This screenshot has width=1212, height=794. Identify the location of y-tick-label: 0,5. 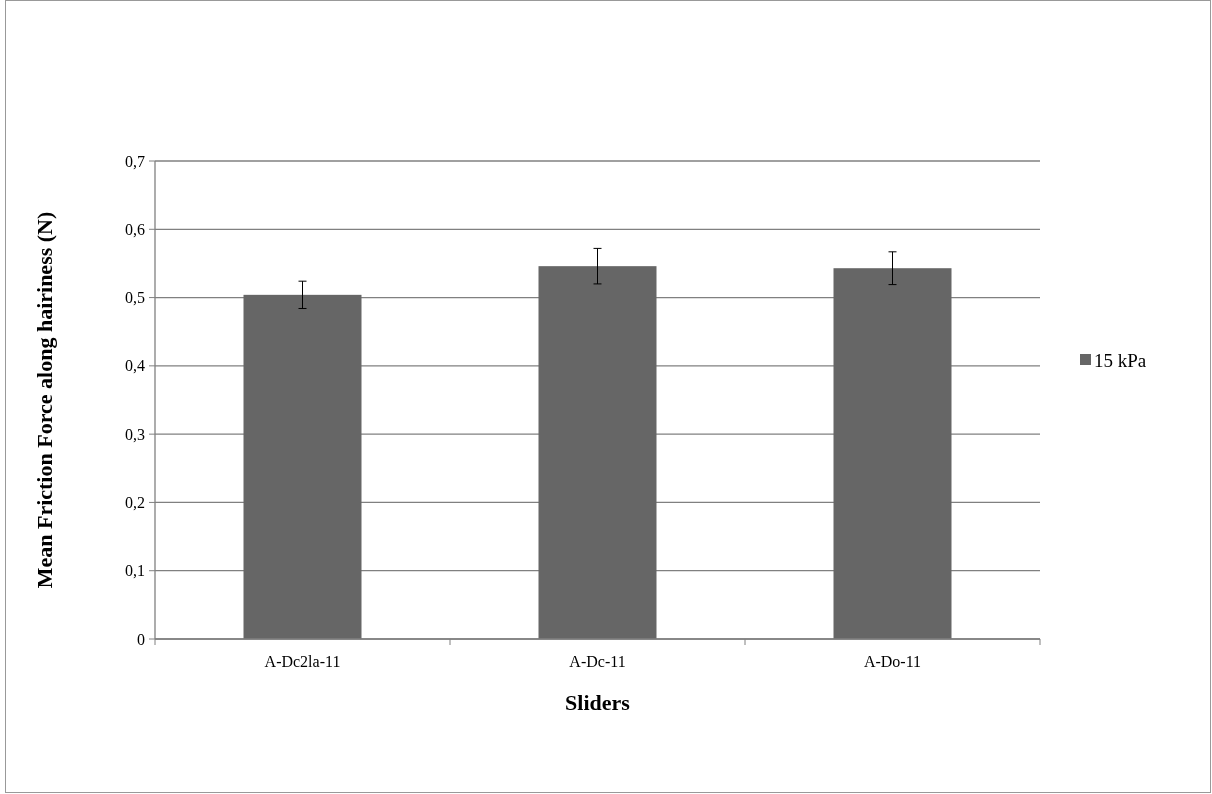
(135, 298).